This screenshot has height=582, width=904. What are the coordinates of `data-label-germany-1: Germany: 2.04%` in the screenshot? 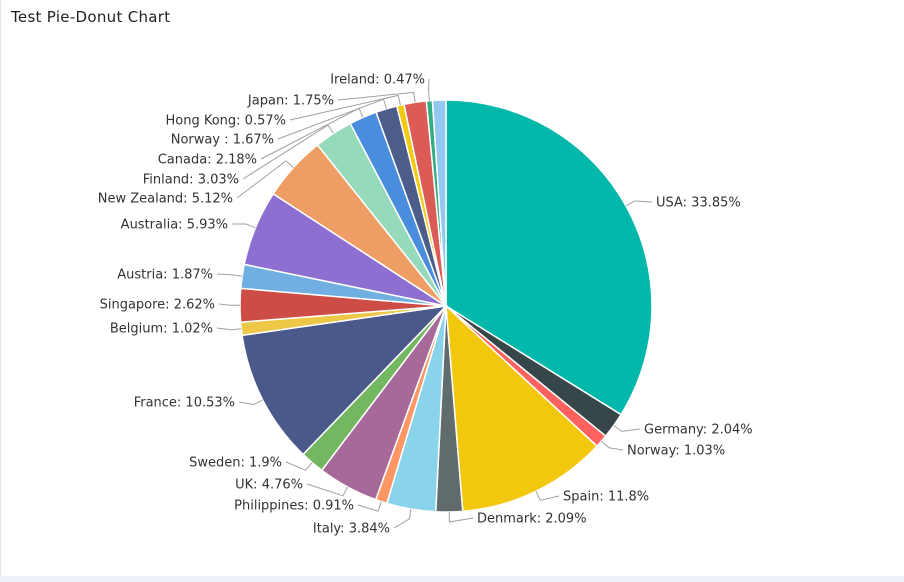 It's located at (698, 430).